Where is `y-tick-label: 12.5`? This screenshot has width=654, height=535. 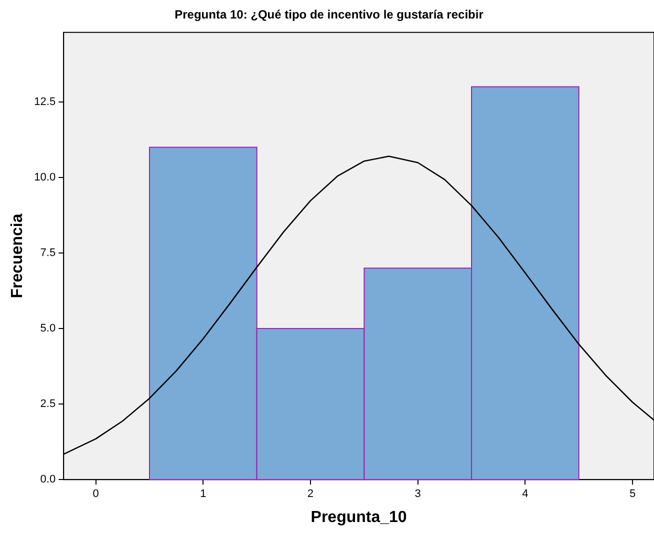
y-tick-label: 12.5 is located at coordinates (45, 102).